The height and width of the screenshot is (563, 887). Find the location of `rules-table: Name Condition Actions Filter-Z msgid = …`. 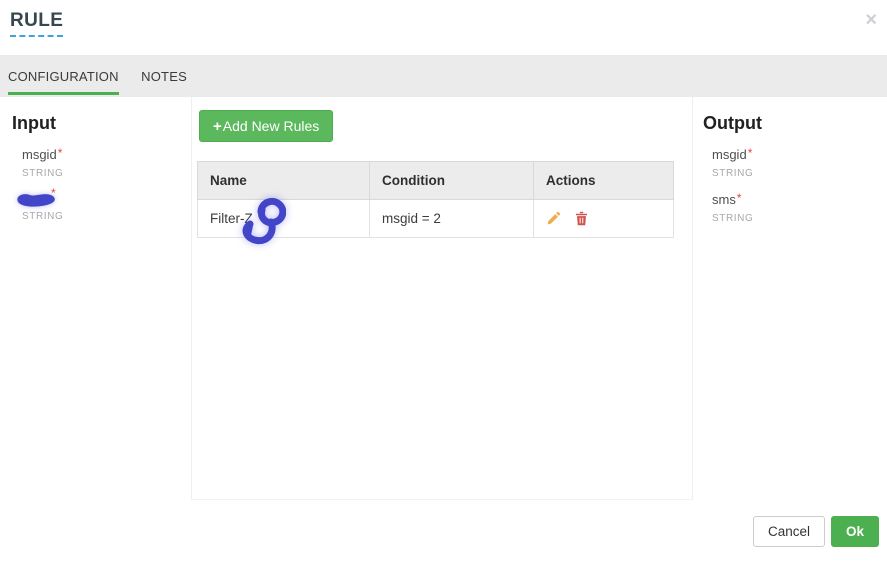

rules-table: Name Condition Actions Filter-Z msgid = … is located at coordinates (435, 203).